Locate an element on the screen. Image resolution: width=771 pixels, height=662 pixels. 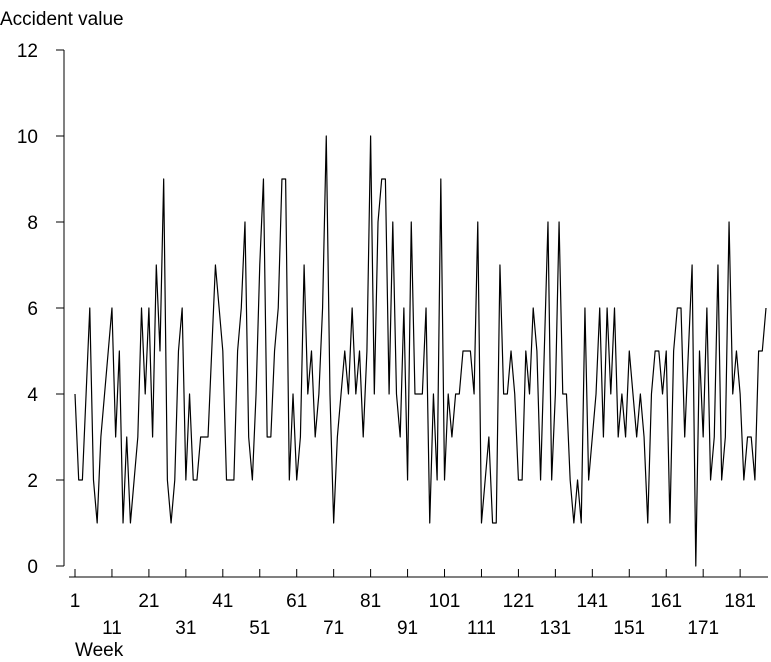
x-tick-label: 151 is located at coordinates (629, 628).